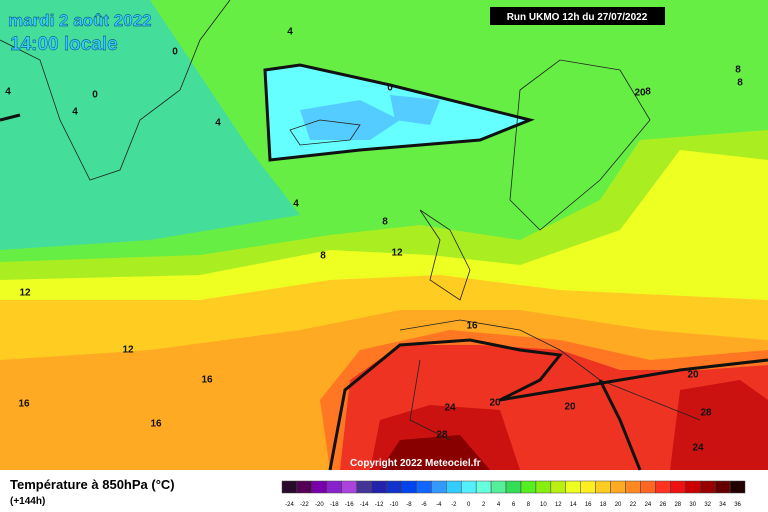 This screenshot has height=512, width=768. I want to click on map-time: 14:00 locale, so click(64, 44).